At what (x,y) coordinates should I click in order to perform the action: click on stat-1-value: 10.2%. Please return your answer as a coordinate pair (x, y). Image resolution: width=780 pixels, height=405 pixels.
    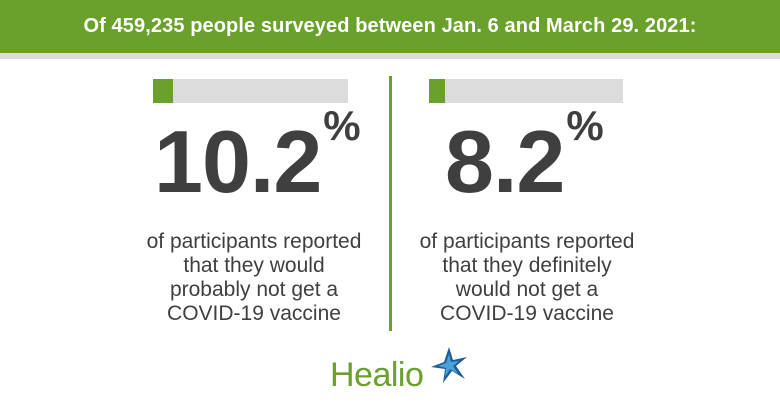
    Looking at the image, I should click on (257, 157).